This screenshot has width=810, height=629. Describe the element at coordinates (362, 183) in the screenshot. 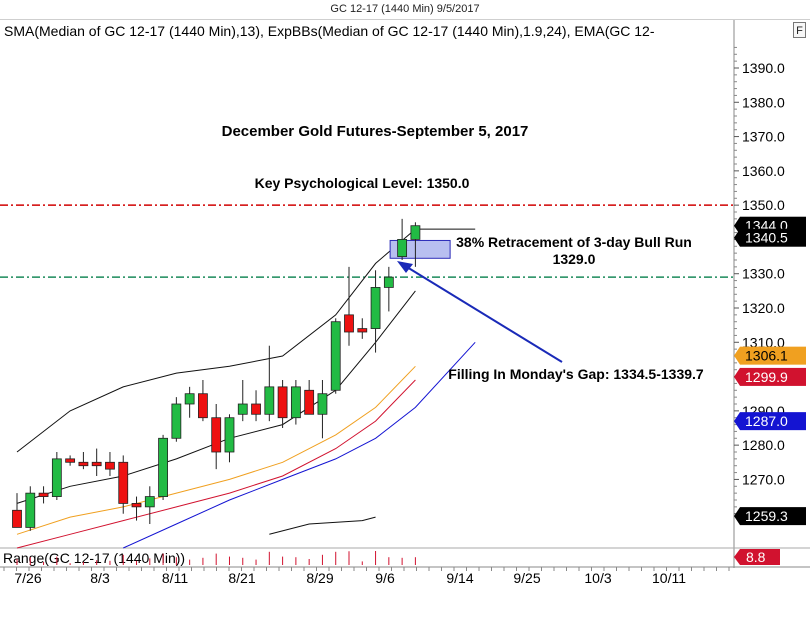

I see `key-level-annotation: Key Psychological Level: 1350.0` at that location.